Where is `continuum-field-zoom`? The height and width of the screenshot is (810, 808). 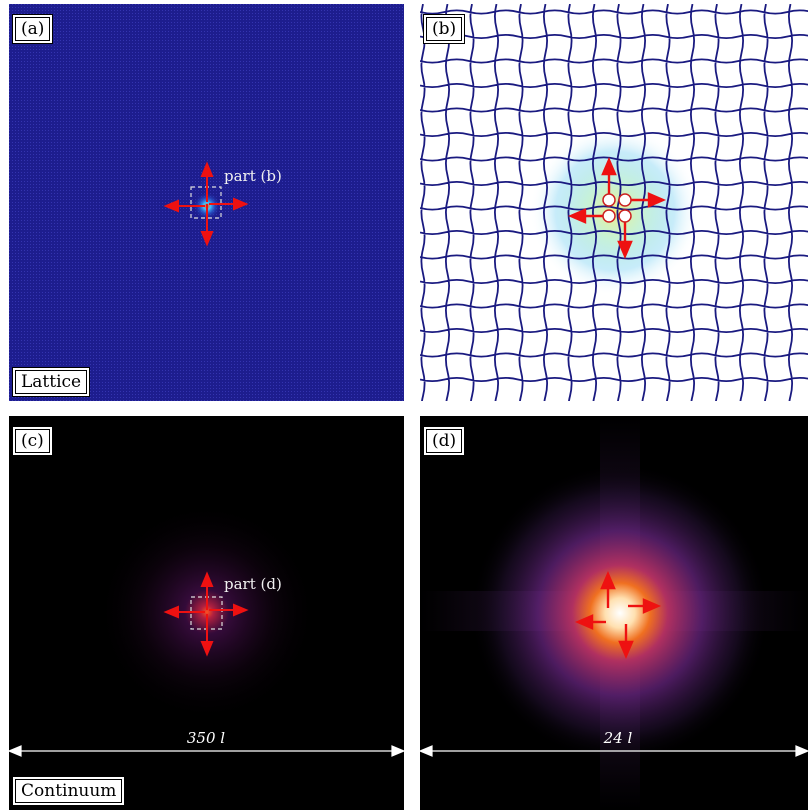 continuum-field-zoom is located at coordinates (620, 613).